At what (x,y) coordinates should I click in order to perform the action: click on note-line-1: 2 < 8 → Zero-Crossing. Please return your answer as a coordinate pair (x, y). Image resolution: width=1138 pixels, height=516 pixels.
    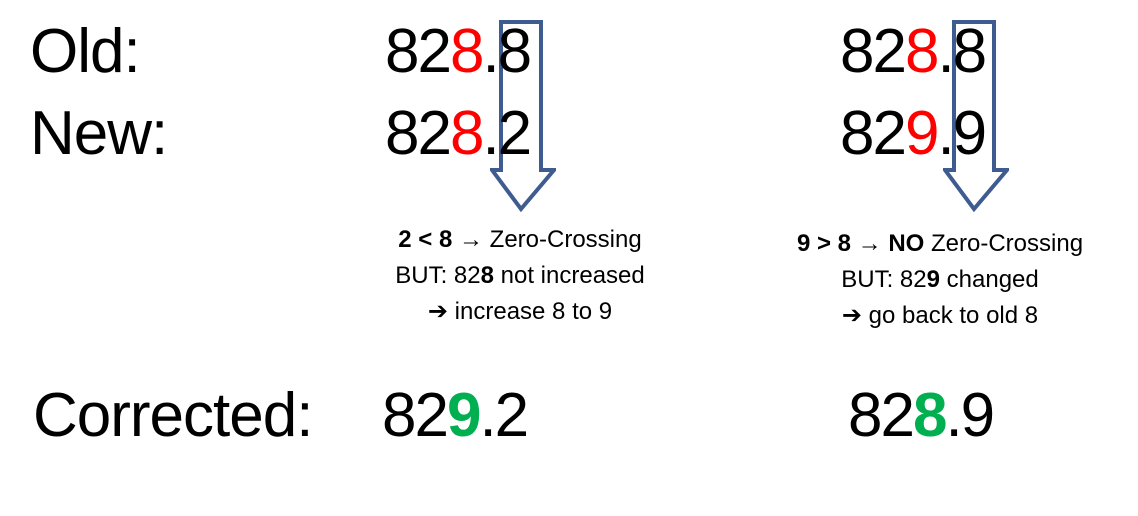
    Looking at the image, I should click on (520, 240).